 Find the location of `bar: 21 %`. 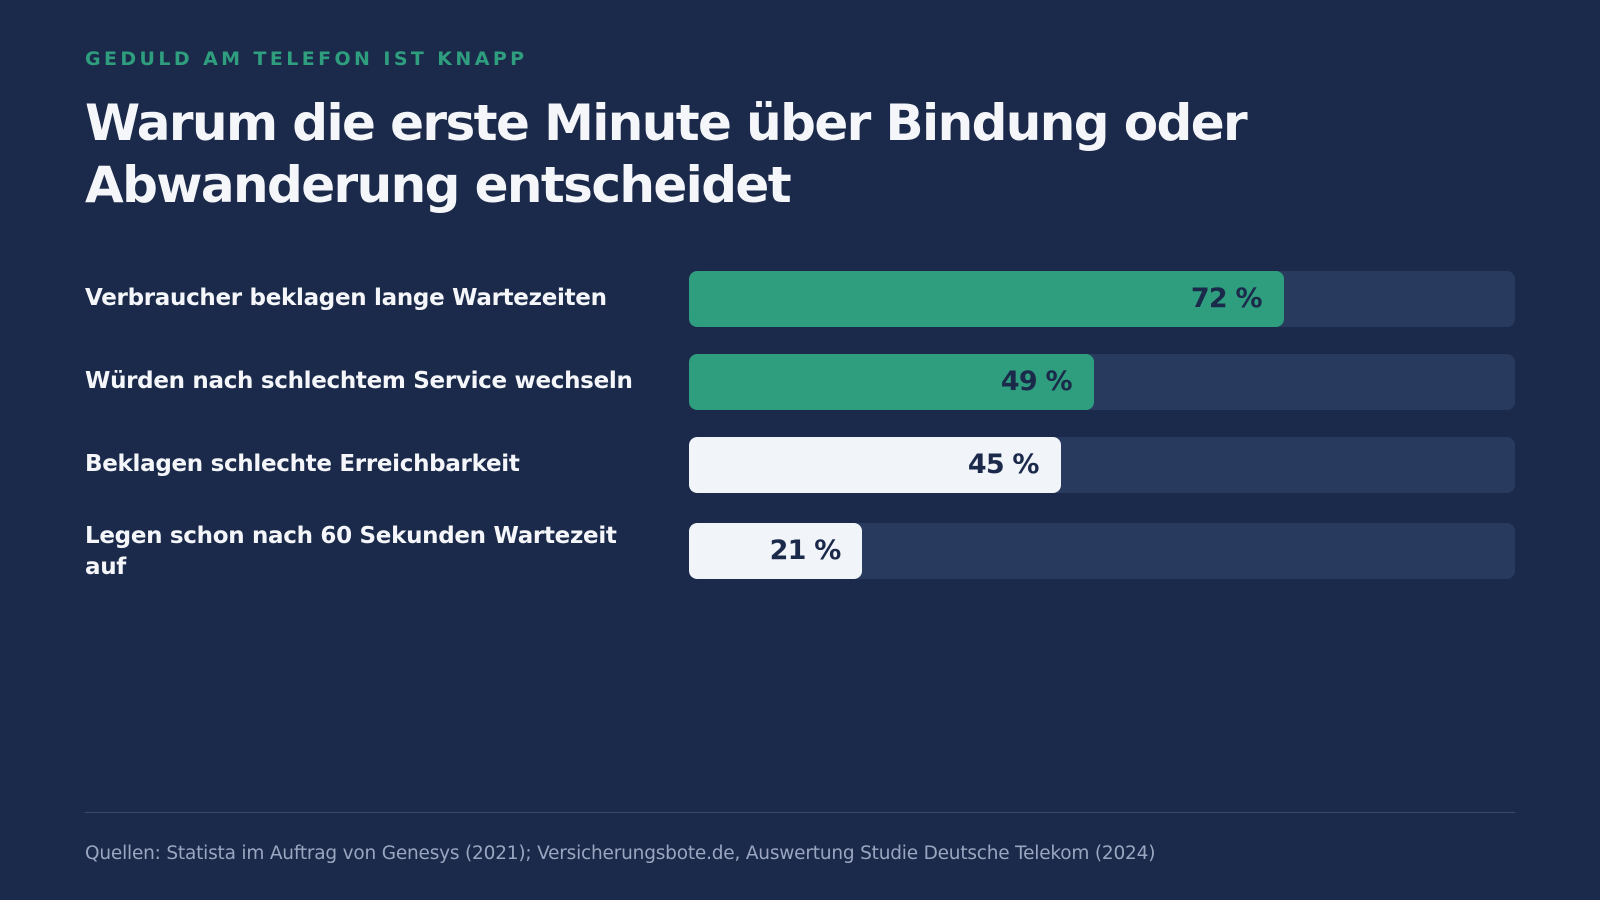

bar: 21 % is located at coordinates (776, 551).